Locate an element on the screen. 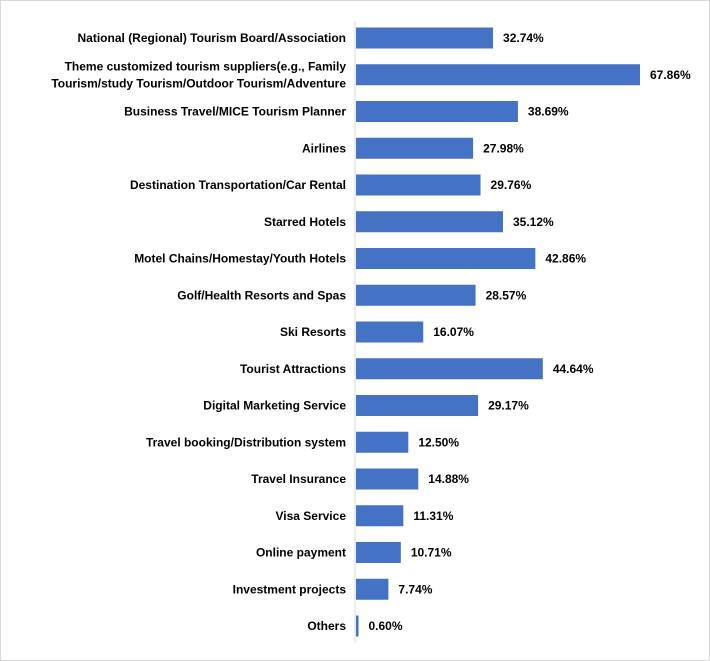 The image size is (710, 661). data-label: 32.74% is located at coordinates (523, 38).